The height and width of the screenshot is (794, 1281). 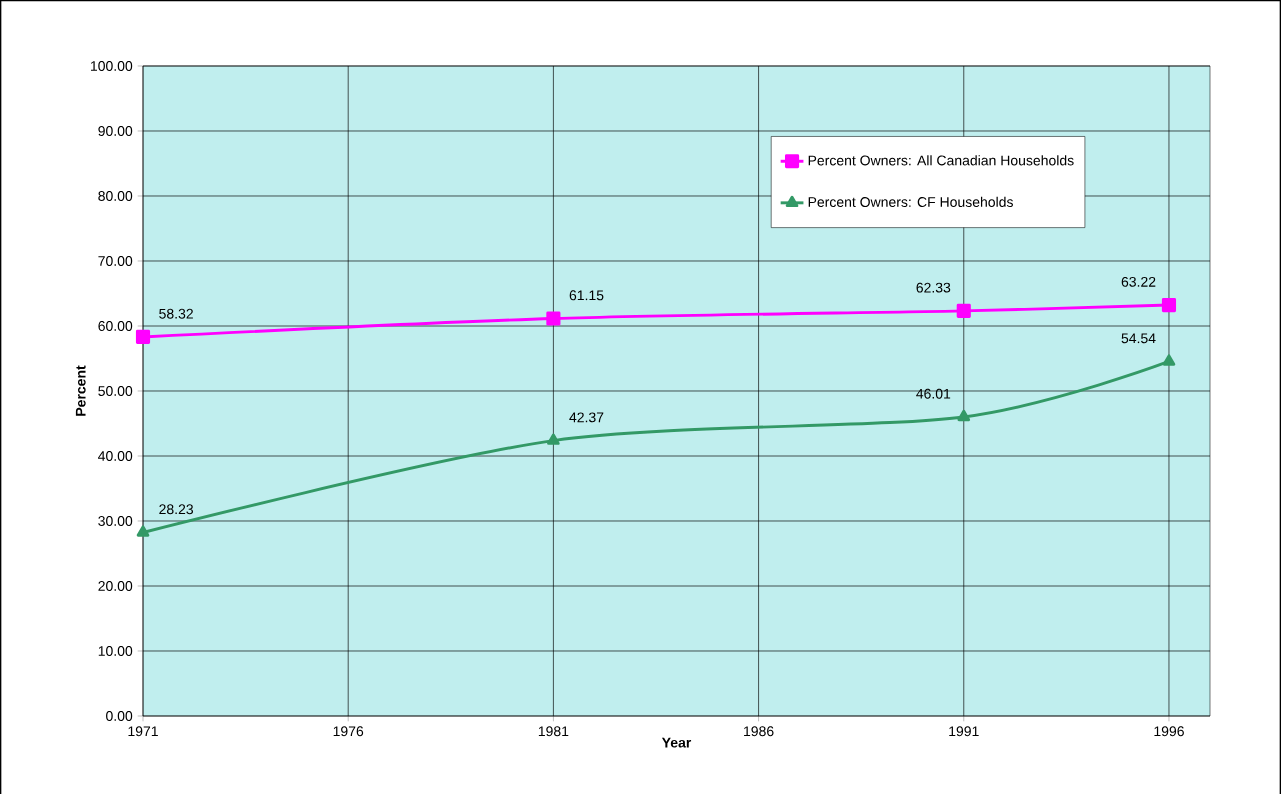 What do you see at coordinates (586, 295) in the screenshot?
I see `data-label: 61.15` at bounding box center [586, 295].